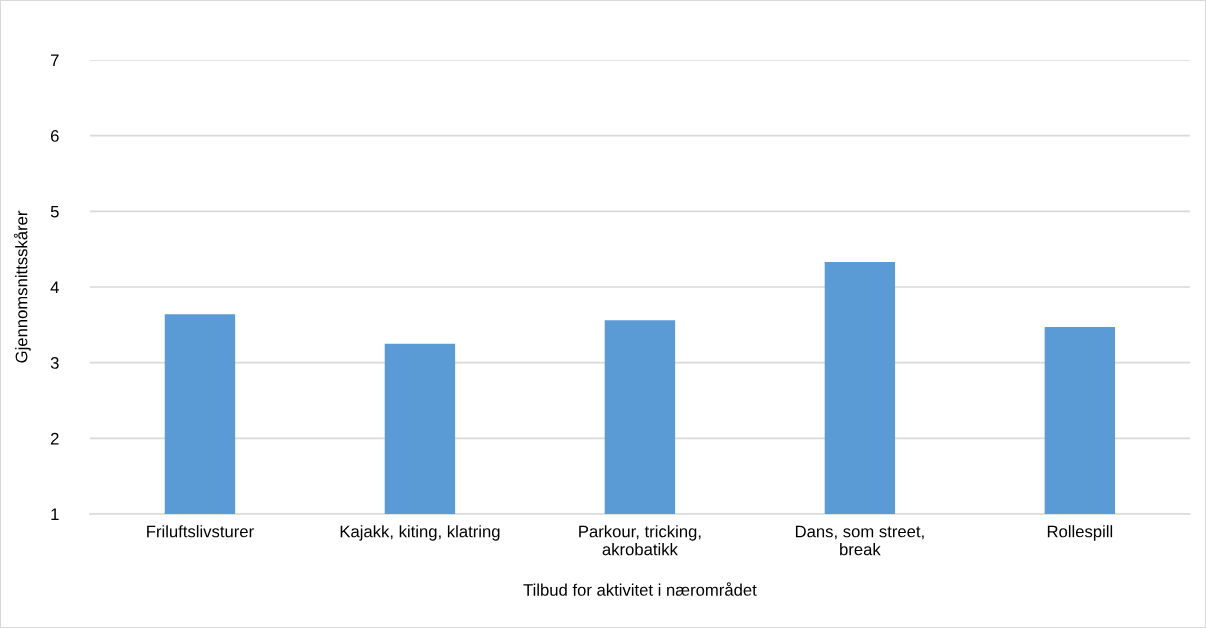 The width and height of the screenshot is (1206, 628). Describe the element at coordinates (54, 363) in the screenshot. I see `y-tick-label: 3` at that location.